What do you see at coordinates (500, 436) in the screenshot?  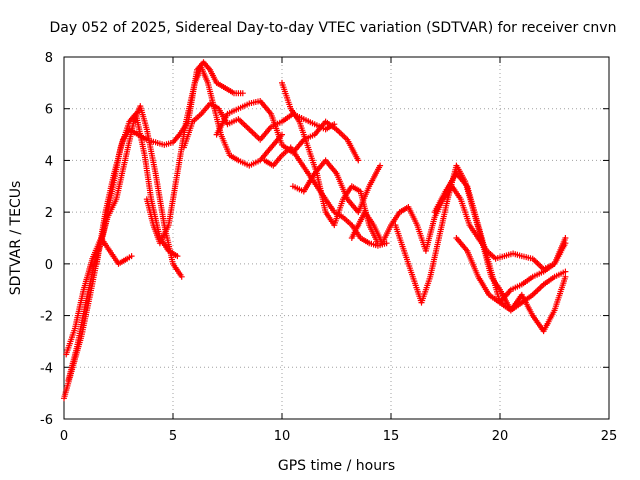 I see `x-tick-label: 20` at bounding box center [500, 436].